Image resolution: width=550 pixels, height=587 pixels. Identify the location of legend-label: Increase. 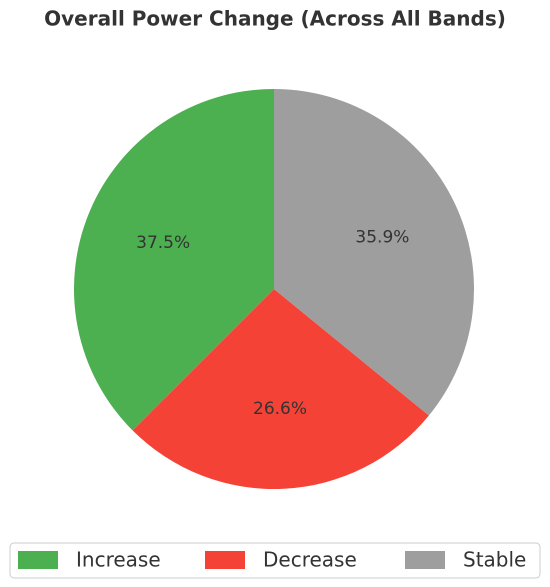
(118, 560).